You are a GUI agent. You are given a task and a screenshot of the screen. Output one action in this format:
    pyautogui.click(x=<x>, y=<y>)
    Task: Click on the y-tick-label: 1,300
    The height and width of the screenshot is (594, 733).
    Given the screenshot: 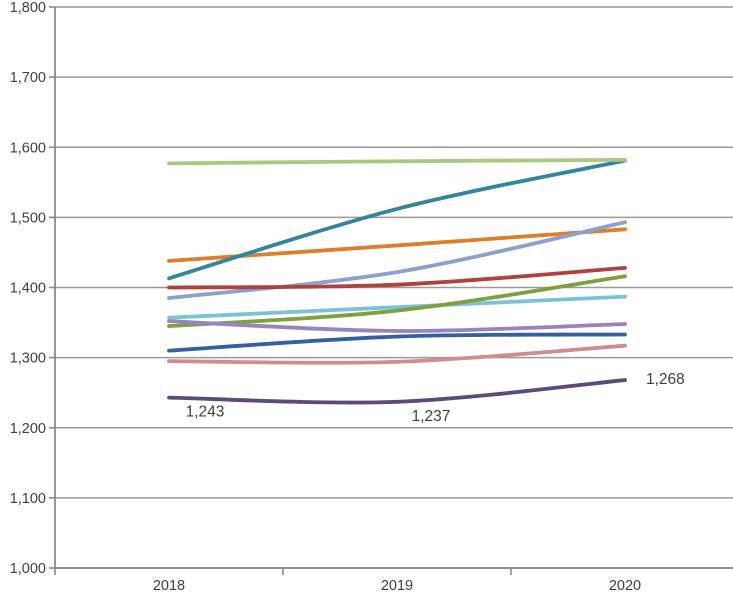 What is the action you would take?
    pyautogui.click(x=28, y=359)
    